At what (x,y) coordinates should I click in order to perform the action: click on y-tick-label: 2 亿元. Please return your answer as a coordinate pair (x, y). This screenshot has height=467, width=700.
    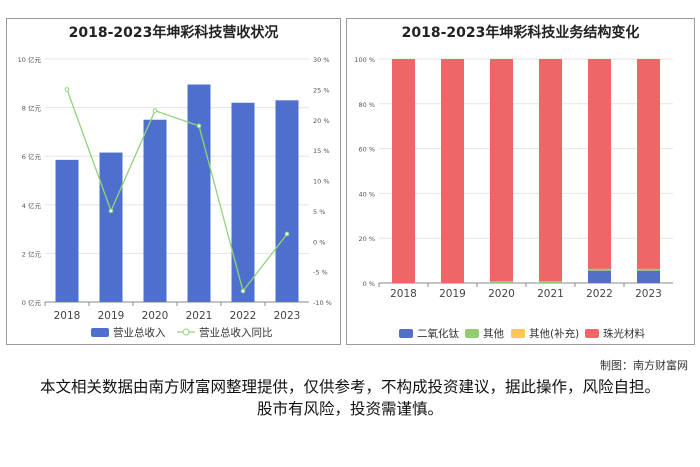
    Looking at the image, I should click on (32, 253).